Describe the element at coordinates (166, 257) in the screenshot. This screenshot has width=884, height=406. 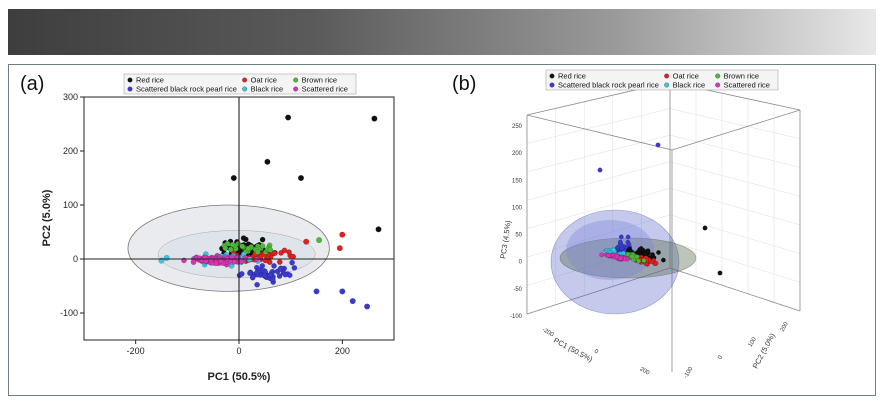
I see `outlier-black-rice` at that location.